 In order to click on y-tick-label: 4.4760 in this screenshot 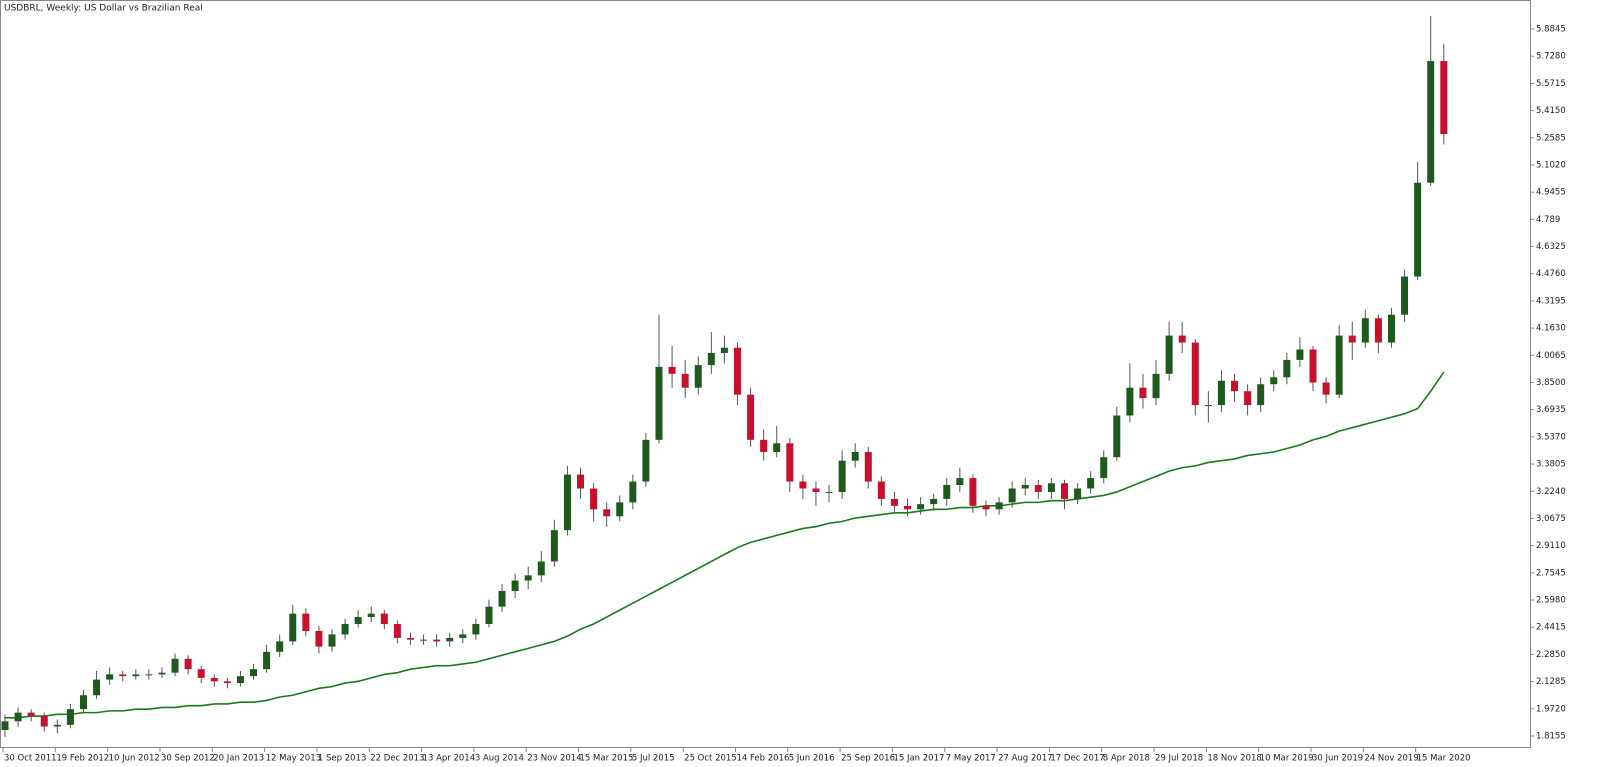, I will do `click(1551, 274)`.